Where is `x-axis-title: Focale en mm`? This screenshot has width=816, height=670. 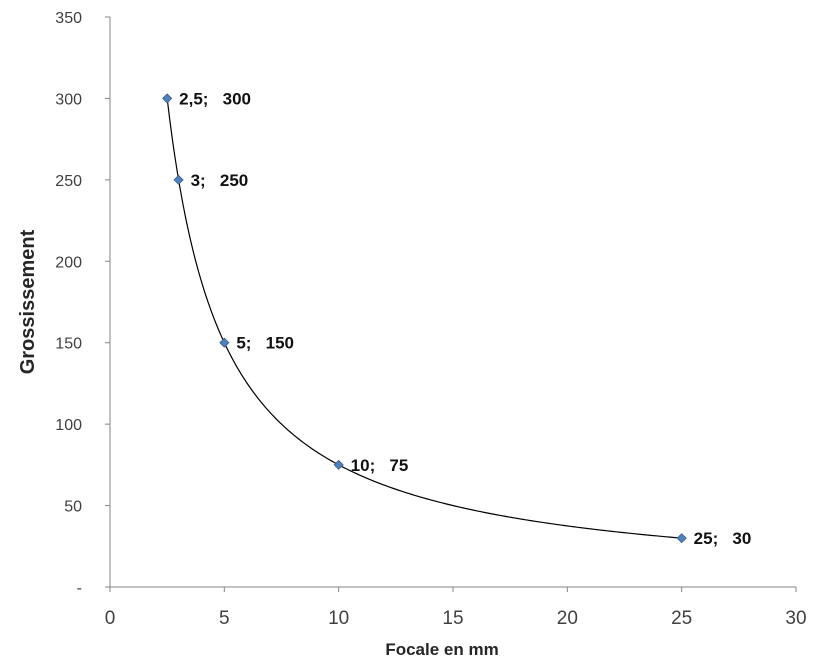 x-axis-title: Focale en mm is located at coordinates (441, 649).